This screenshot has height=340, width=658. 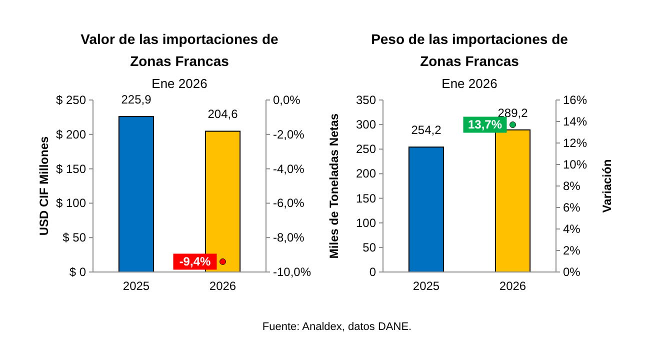 What do you see at coordinates (292, 272) in the screenshot?
I see `y2-tick-label: -10,0%` at bounding box center [292, 272].